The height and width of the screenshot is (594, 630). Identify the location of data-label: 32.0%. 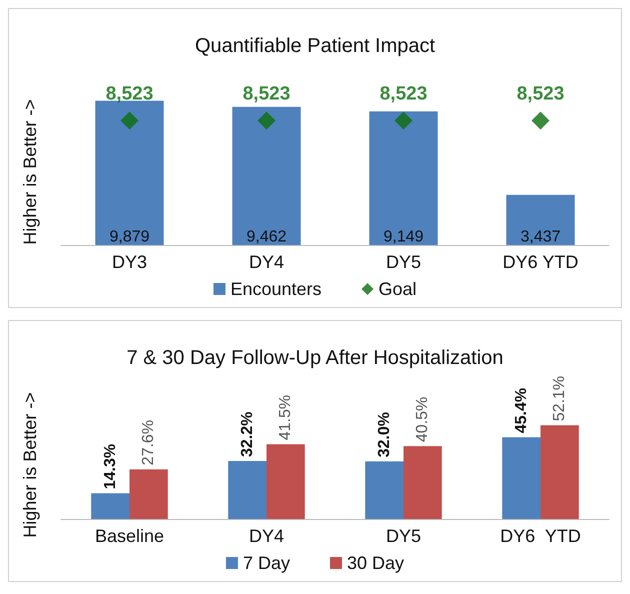
(384, 435).